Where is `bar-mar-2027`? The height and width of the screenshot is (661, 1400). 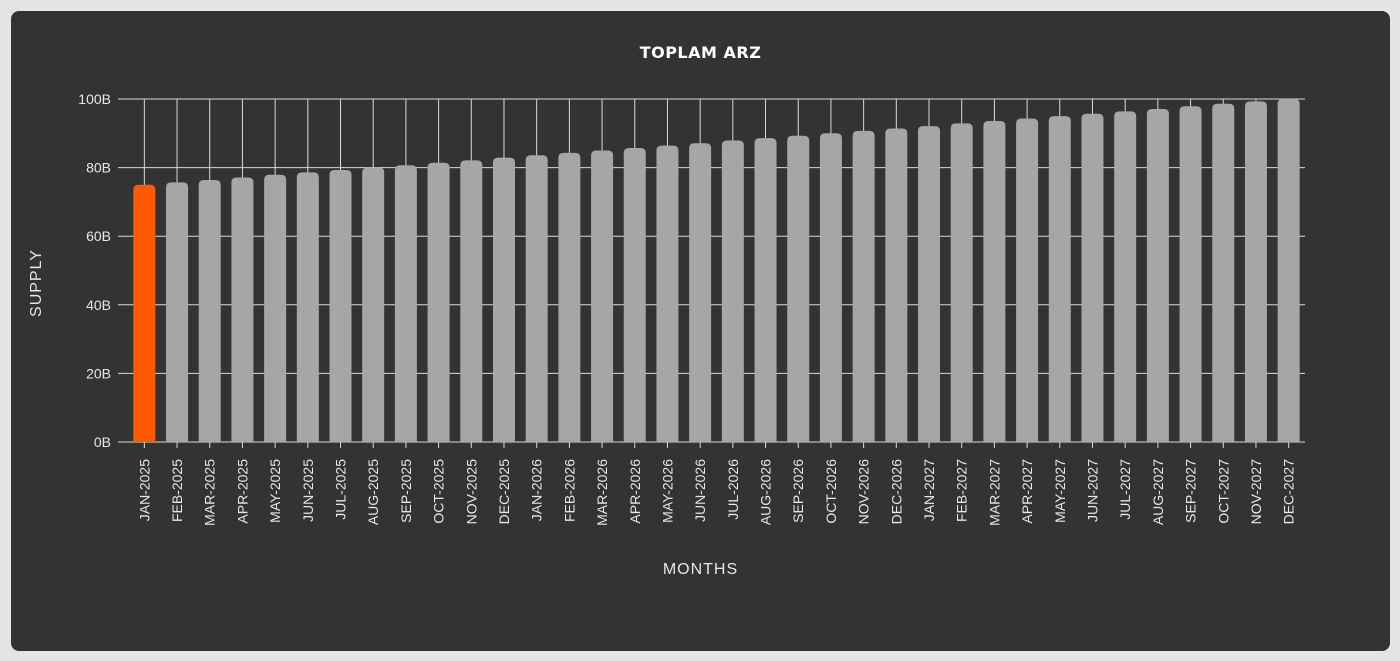
bar-mar-2027 is located at coordinates (994, 281).